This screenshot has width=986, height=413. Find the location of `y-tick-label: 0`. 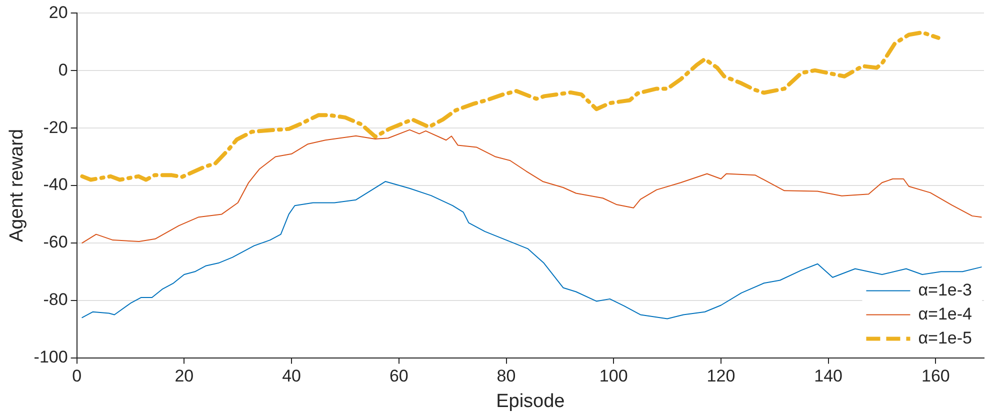

y-tick-label: 0 is located at coordinates (63, 70).